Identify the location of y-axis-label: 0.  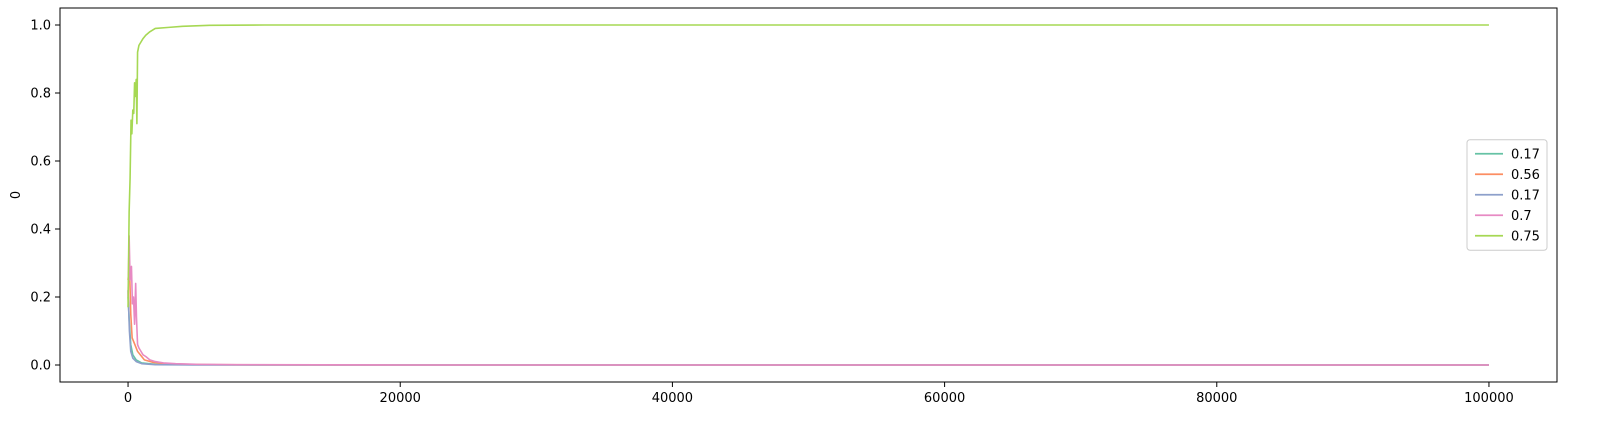
(16, 195).